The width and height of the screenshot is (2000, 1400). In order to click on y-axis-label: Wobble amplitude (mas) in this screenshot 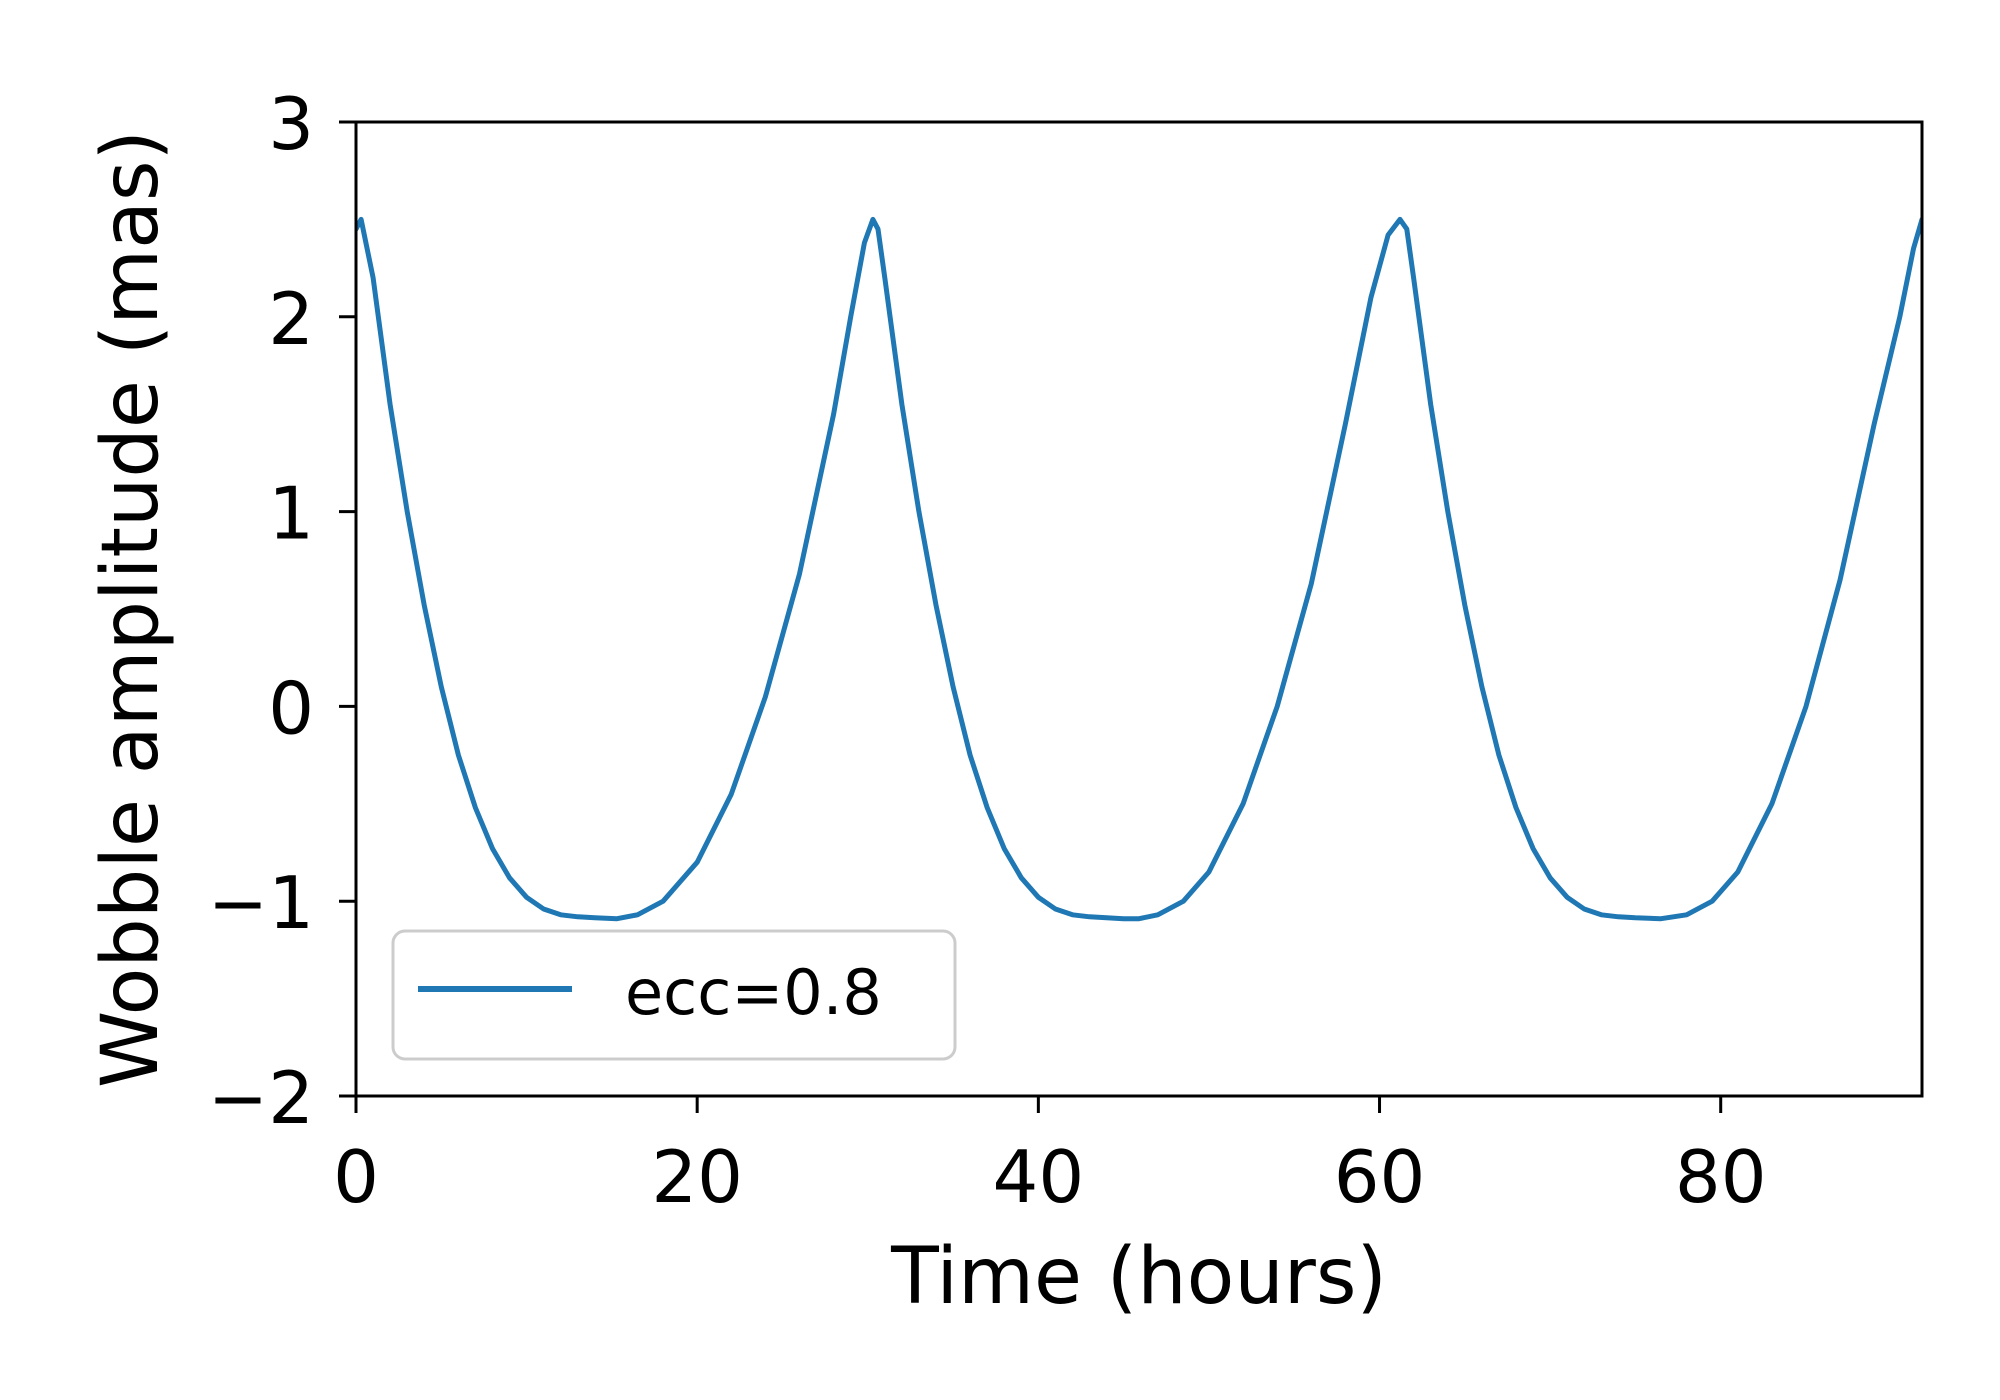, I will do `click(131, 609)`.